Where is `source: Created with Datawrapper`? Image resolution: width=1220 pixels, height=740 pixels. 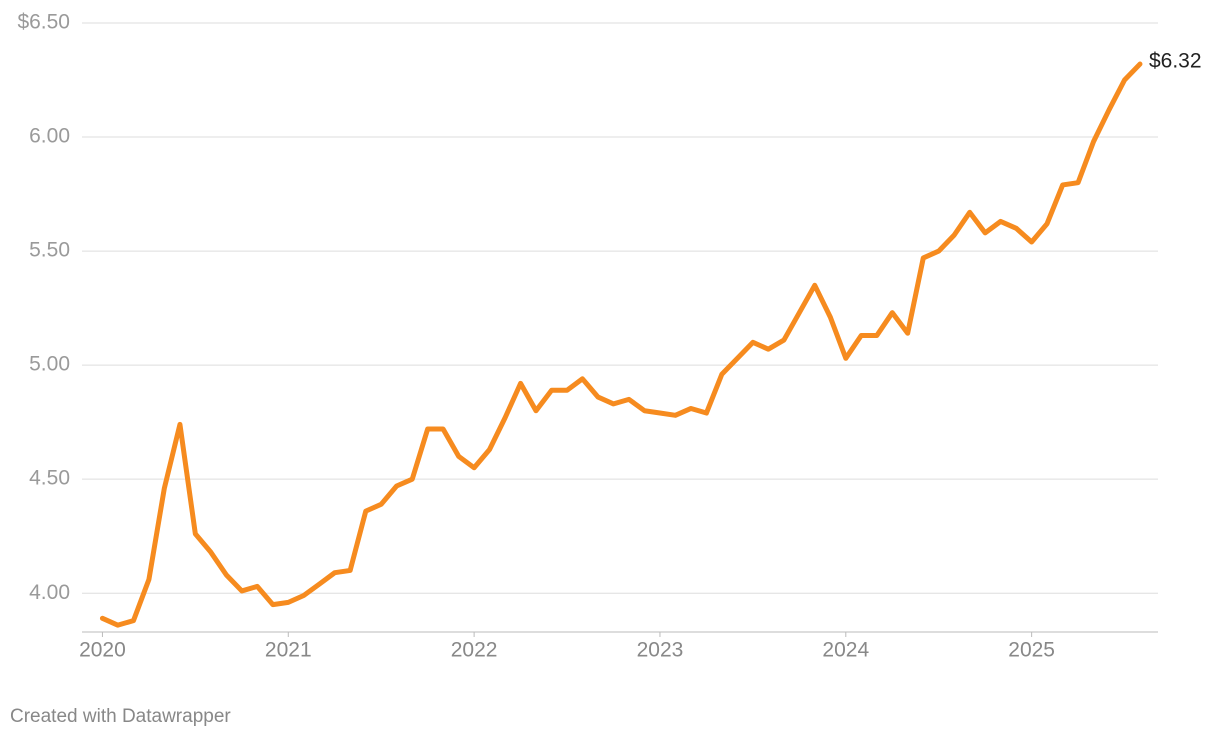
source: Created with Datawrapper is located at coordinates (120, 716).